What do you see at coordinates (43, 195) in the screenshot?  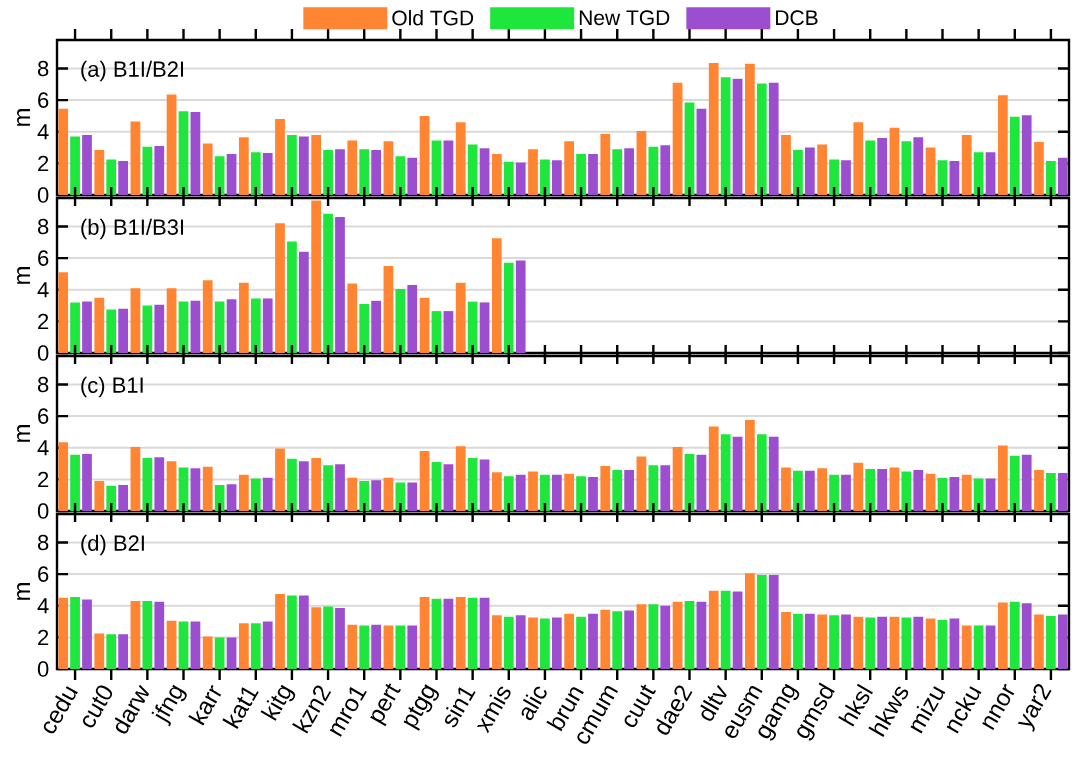 I see `y-tick-label: 0` at bounding box center [43, 195].